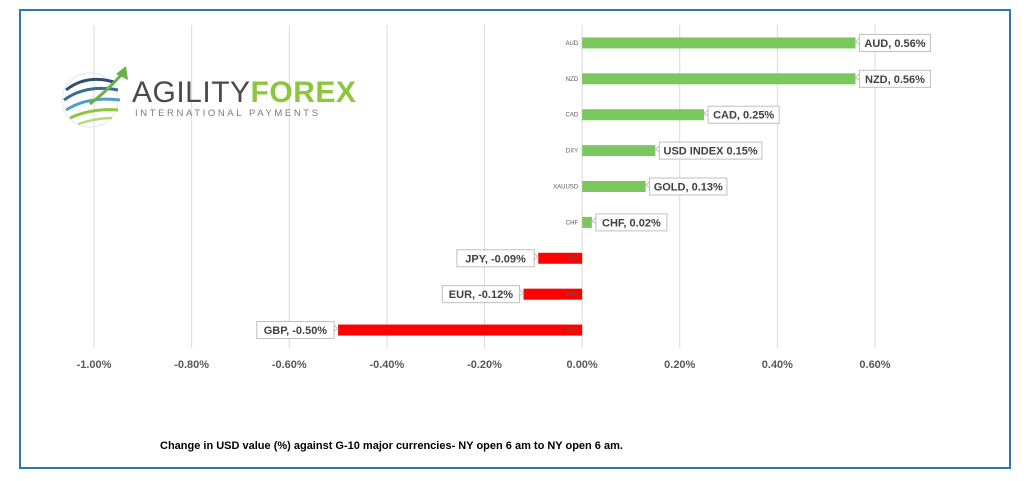 The width and height of the screenshot is (1024, 481). Describe the element at coordinates (619, 151) in the screenshot. I see `bar-dxy` at that location.